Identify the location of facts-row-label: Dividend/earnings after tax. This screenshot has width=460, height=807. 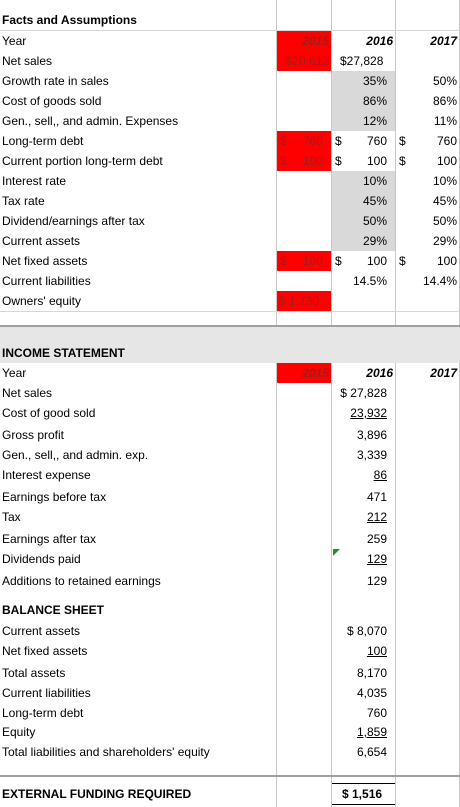
(73, 221).